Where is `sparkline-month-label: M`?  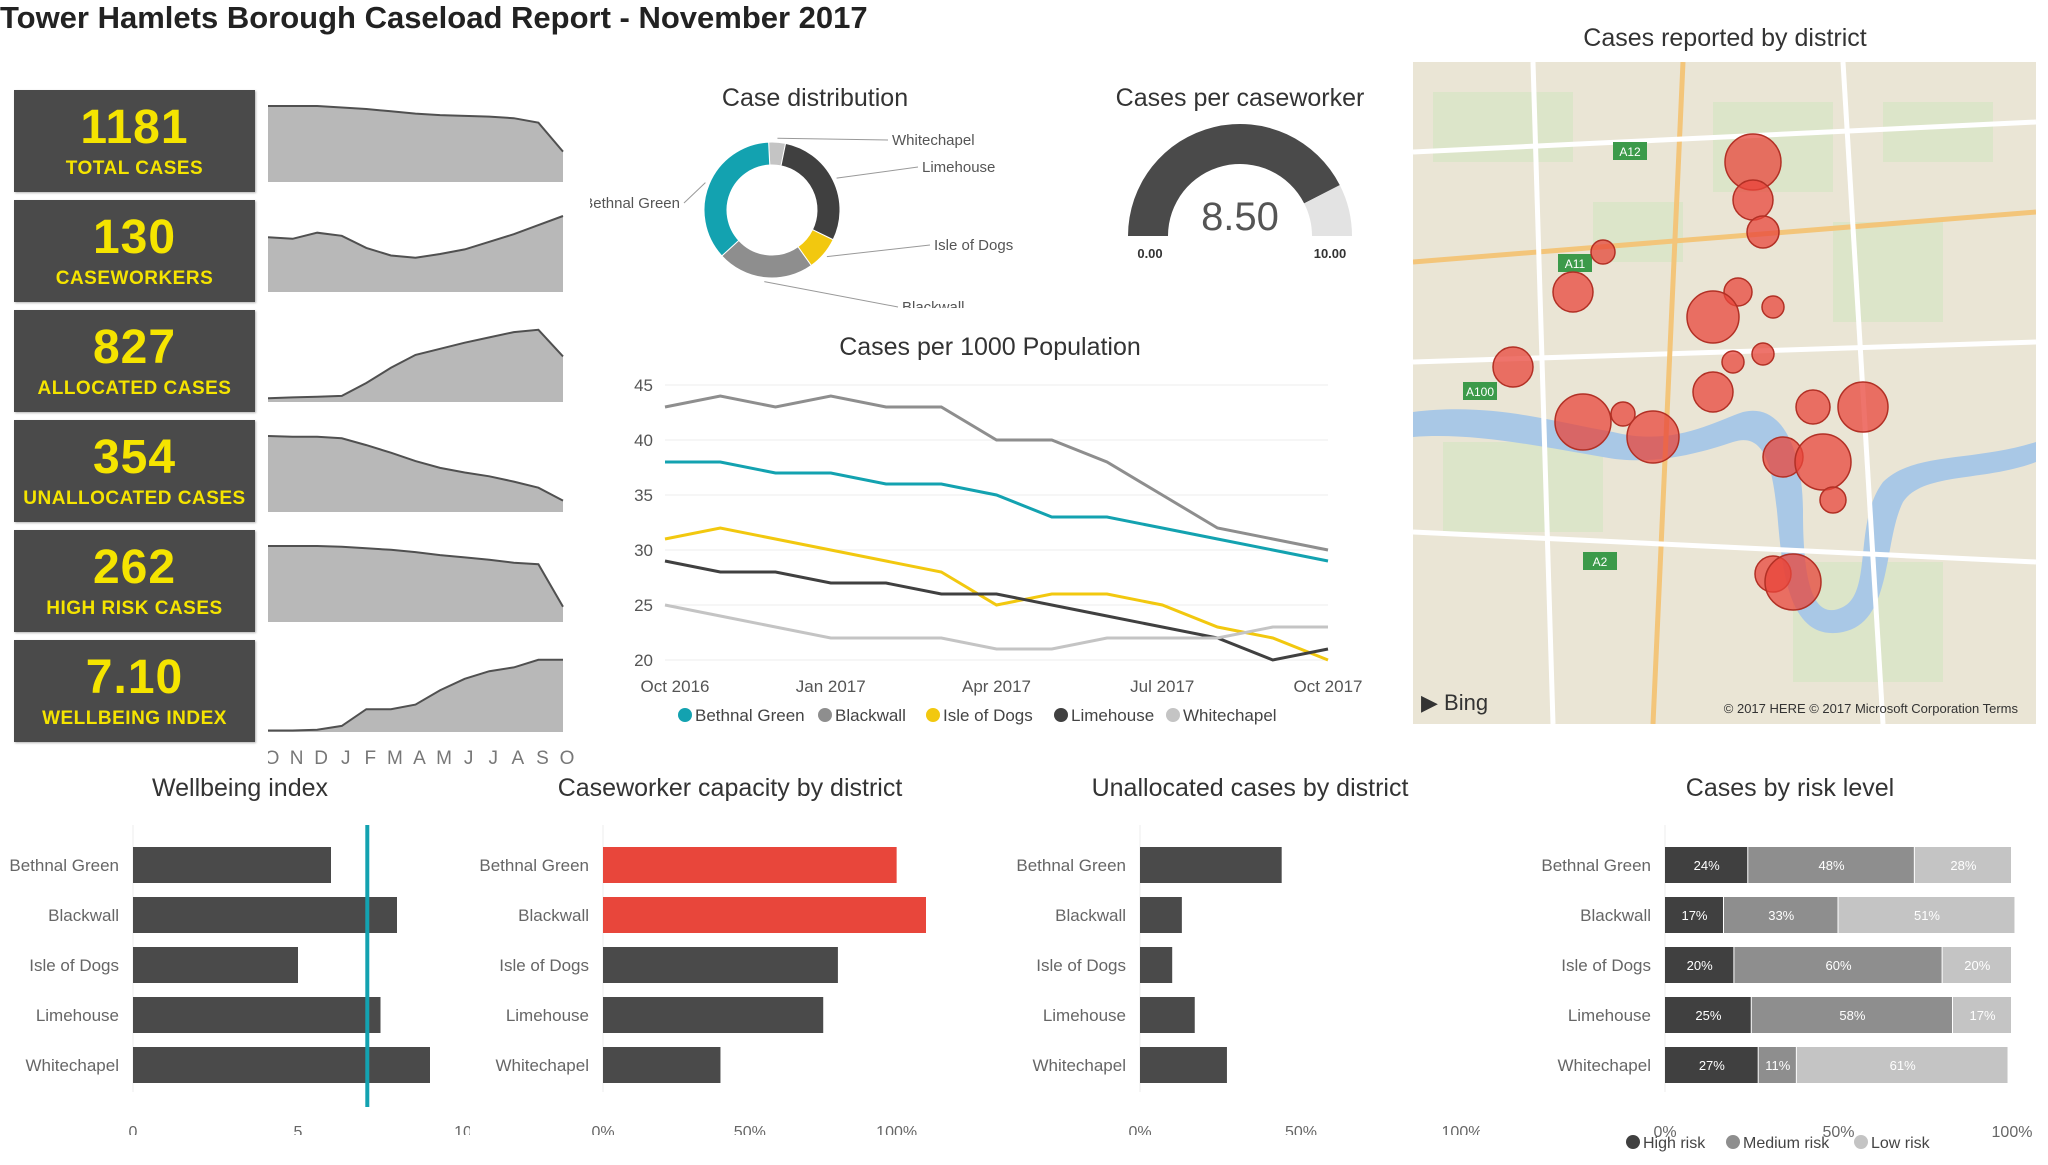
sparkline-month-label: M is located at coordinates (395, 758).